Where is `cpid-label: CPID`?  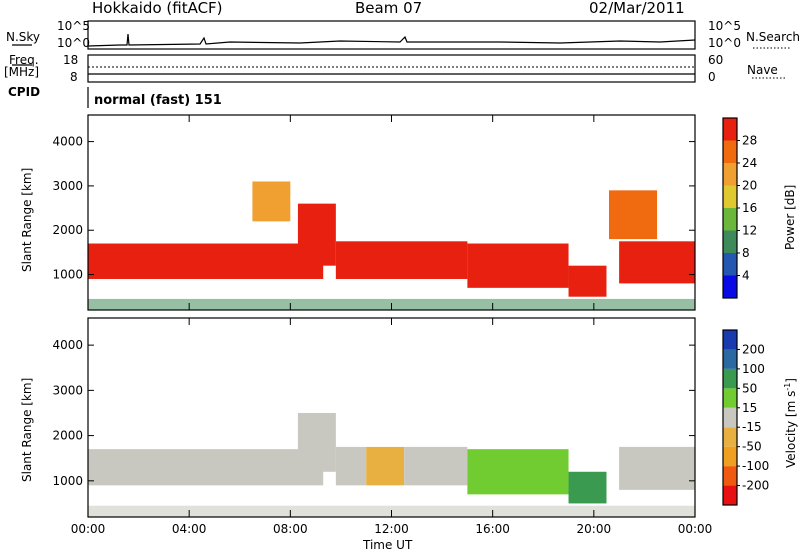 cpid-label: CPID is located at coordinates (24, 92).